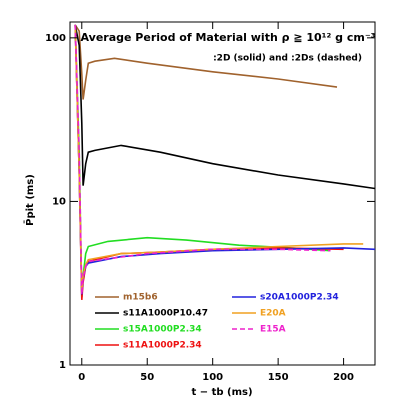 The height and width of the screenshot is (409, 409). I want to click on x-tick-label: 200, so click(343, 377).